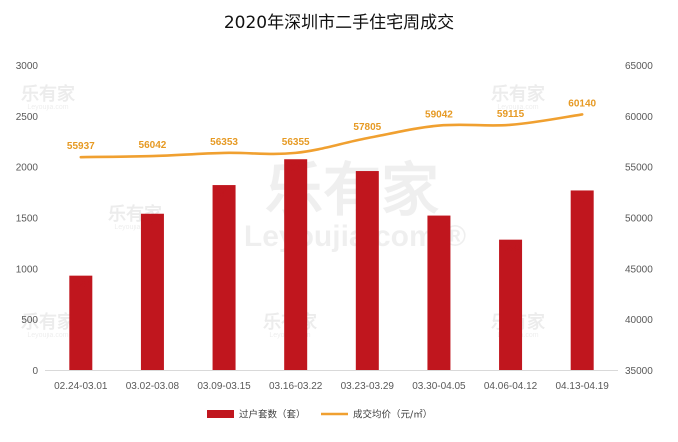  What do you see at coordinates (27, 117) in the screenshot?
I see `y-left-tick-label: 2500` at bounding box center [27, 117].